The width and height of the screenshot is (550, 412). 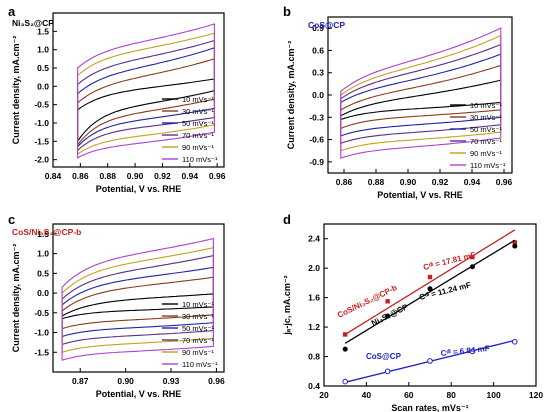 I want to click on x-tick-label: 80, so click(x=451, y=395).